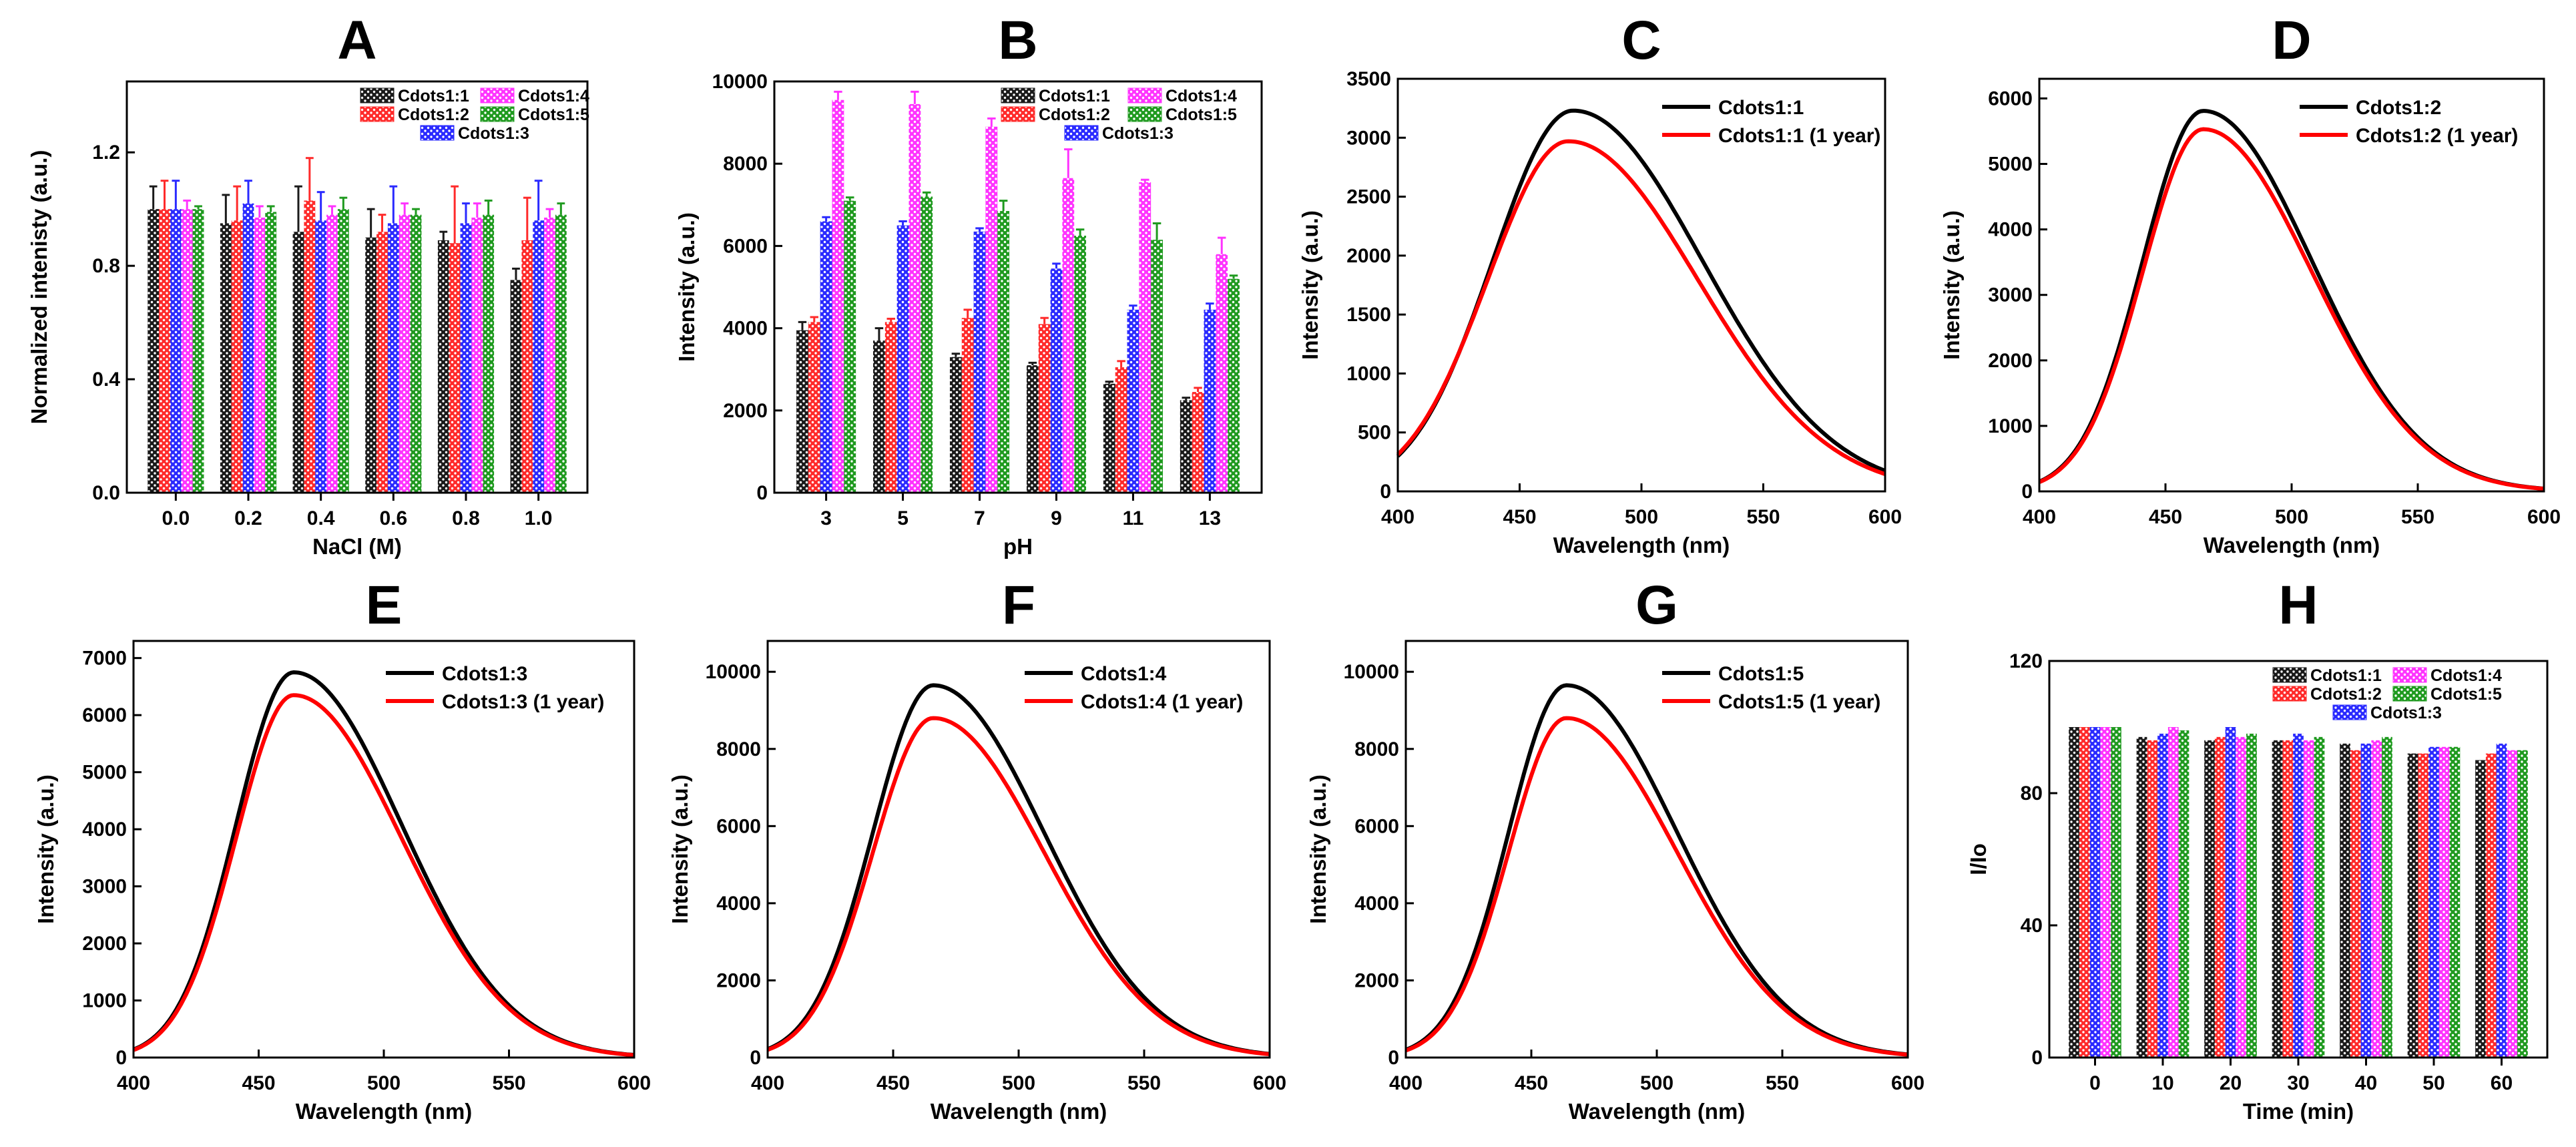  I want to click on y-tick-label: 1000, so click(1368, 374).